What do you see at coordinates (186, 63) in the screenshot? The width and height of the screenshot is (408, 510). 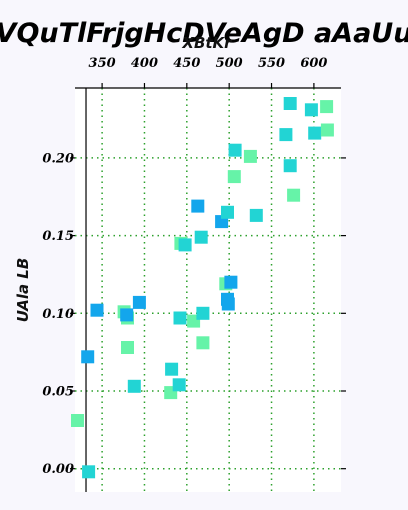 I see `x-tick-label: 450` at bounding box center [186, 63].